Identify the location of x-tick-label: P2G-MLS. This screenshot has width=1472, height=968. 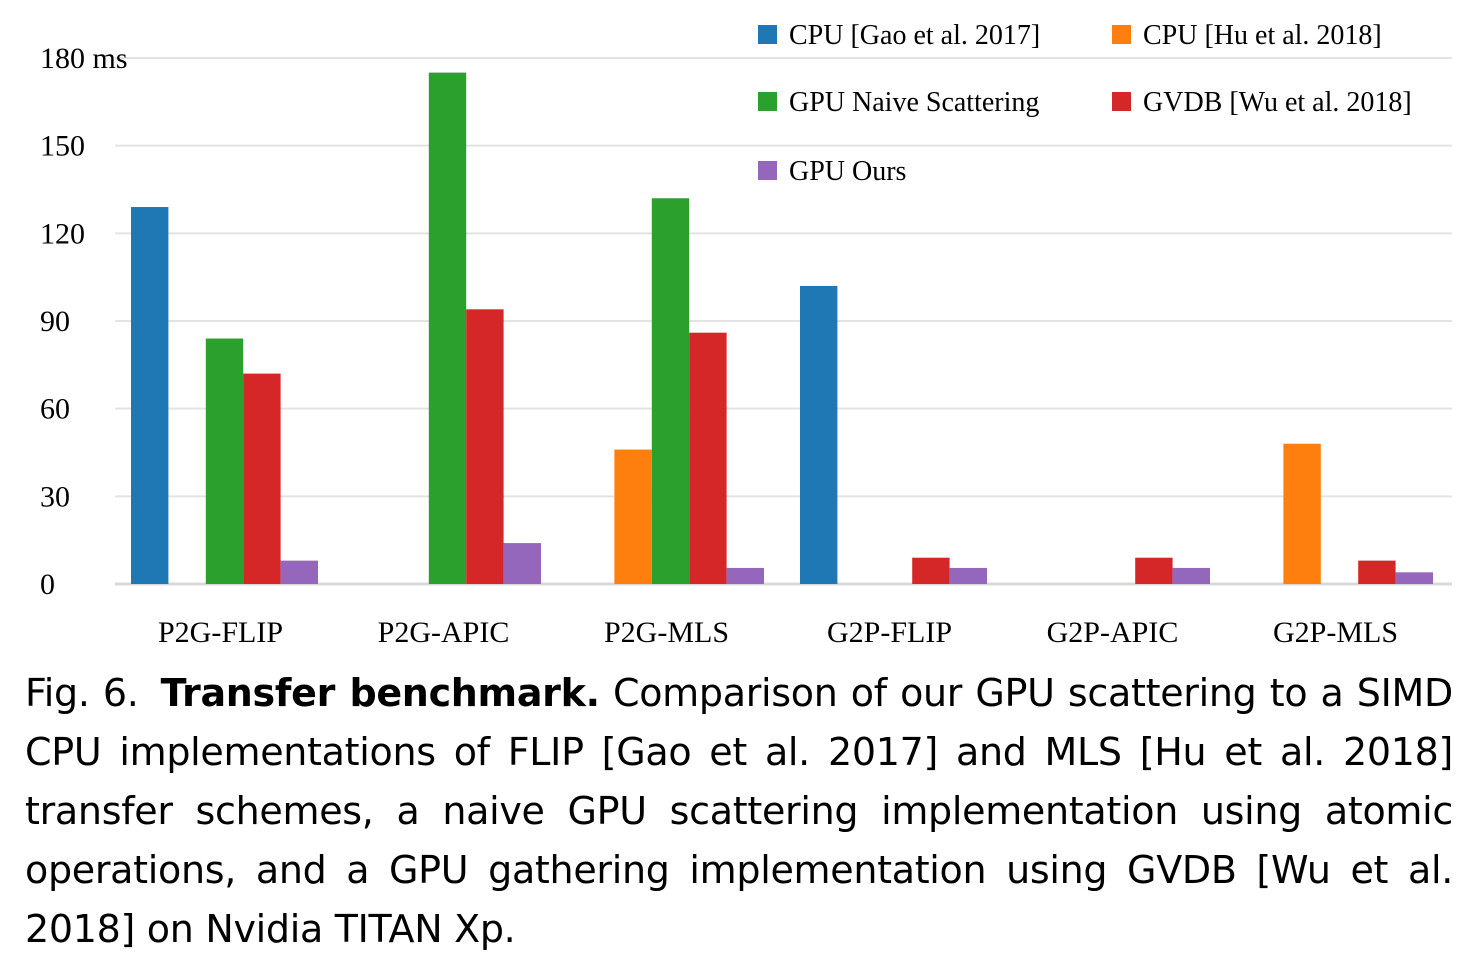
(666, 632).